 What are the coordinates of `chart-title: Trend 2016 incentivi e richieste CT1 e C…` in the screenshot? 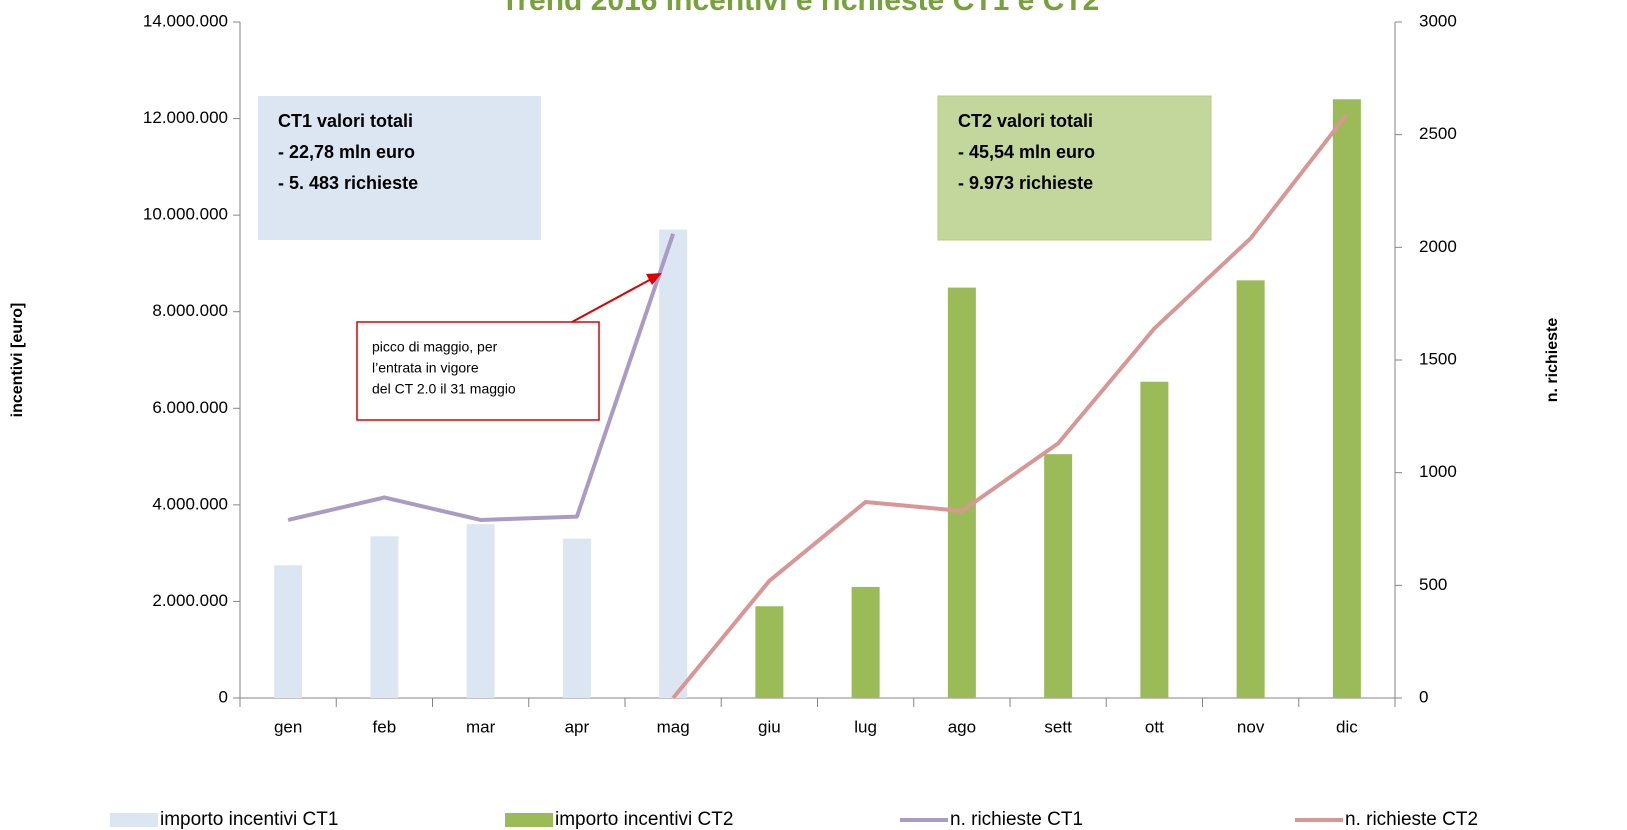 It's located at (800, 8).